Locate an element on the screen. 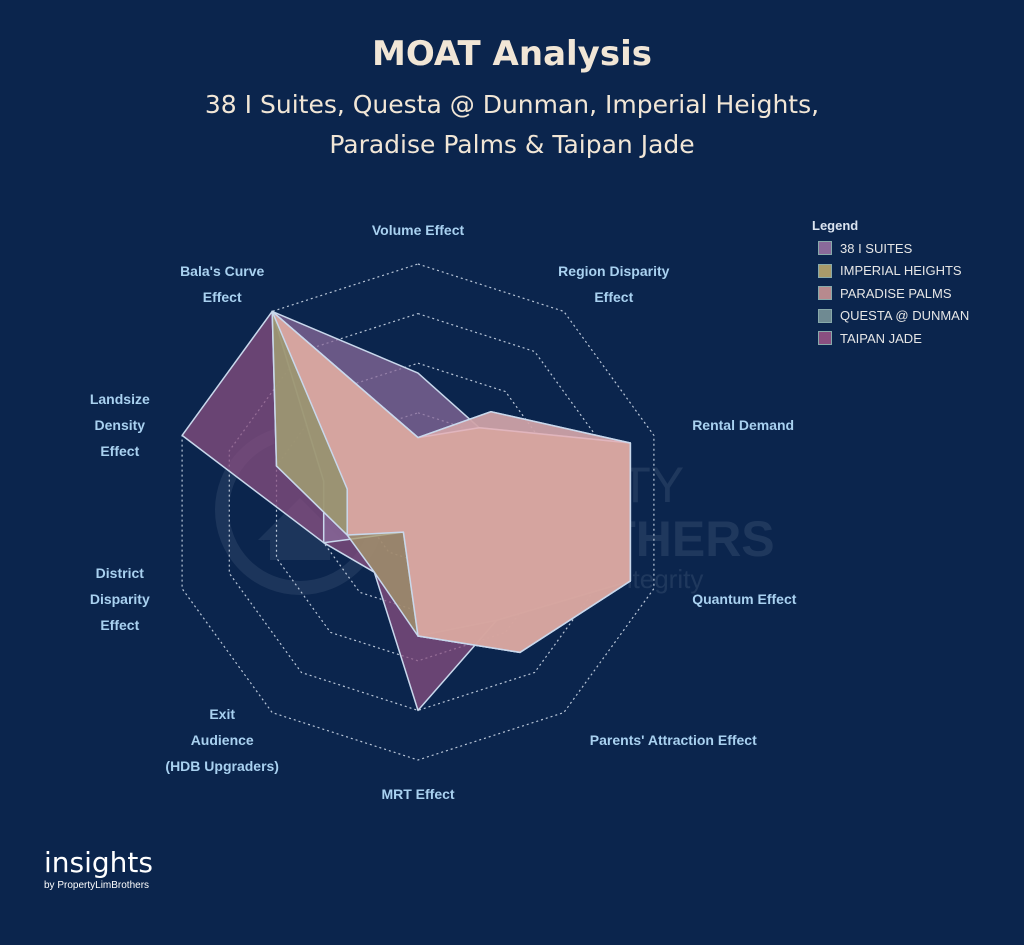 This screenshot has height=945, width=1024. legend-item-paradise-palms: PARADISE PALMS is located at coordinates (890, 293).